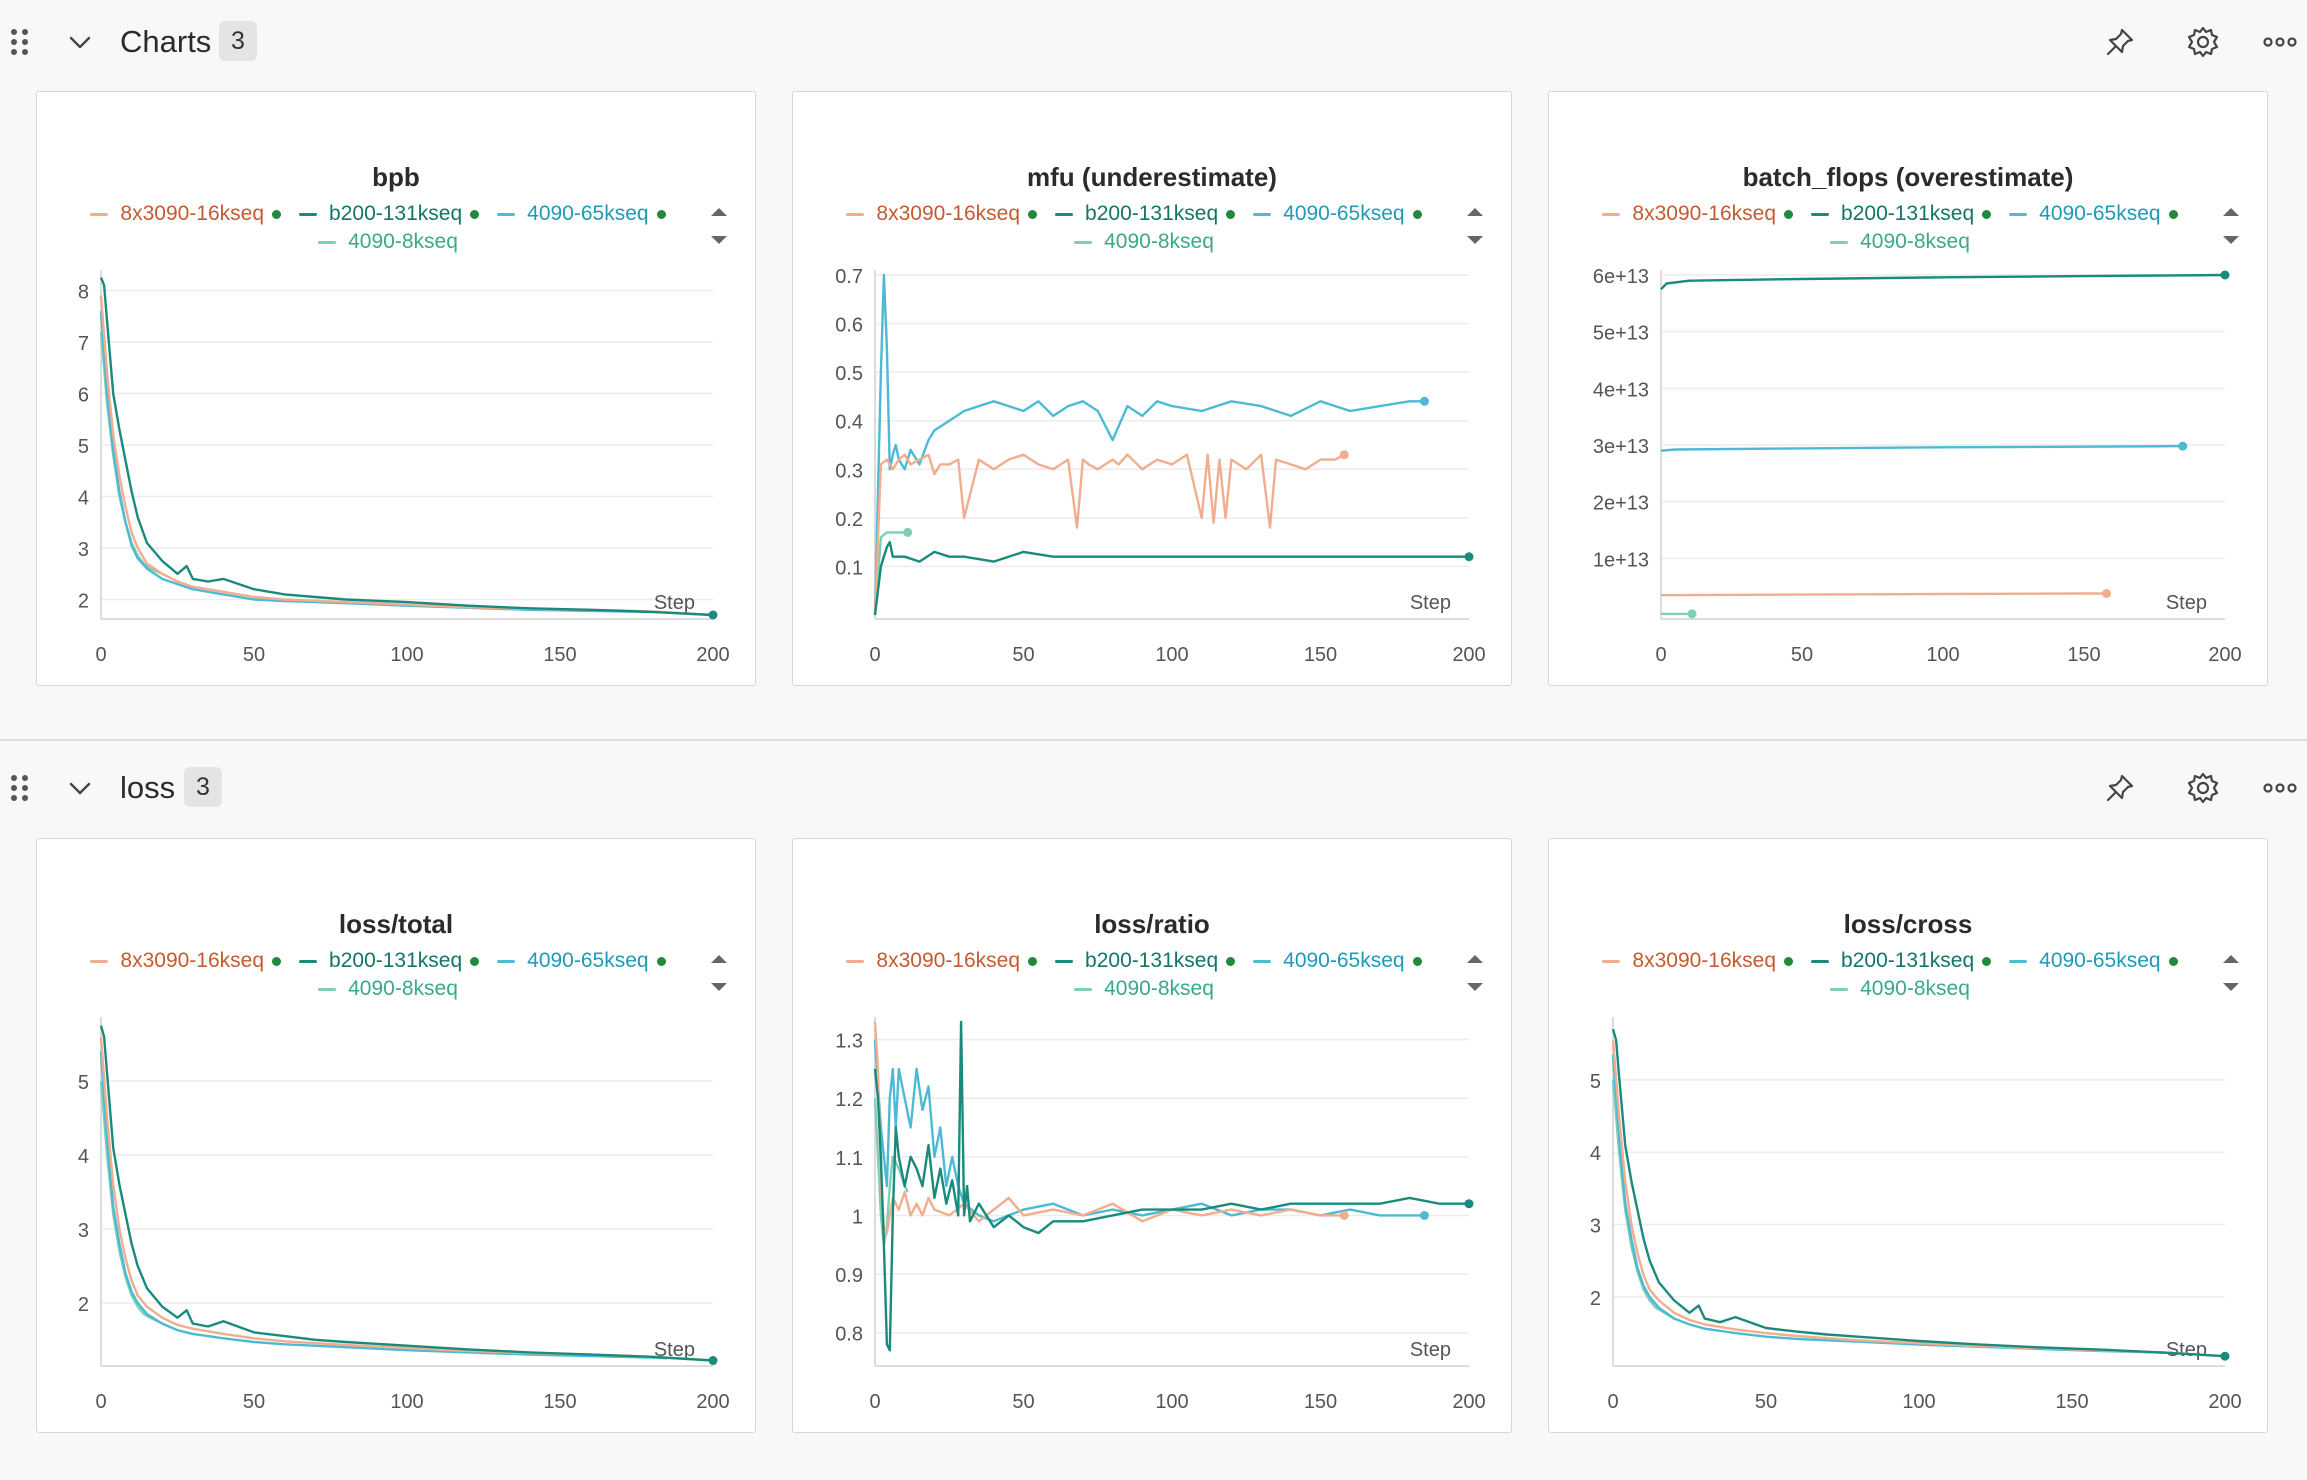 The height and width of the screenshot is (1480, 2307). What do you see at coordinates (238, 41) in the screenshot?
I see `count-badge: 3` at bounding box center [238, 41].